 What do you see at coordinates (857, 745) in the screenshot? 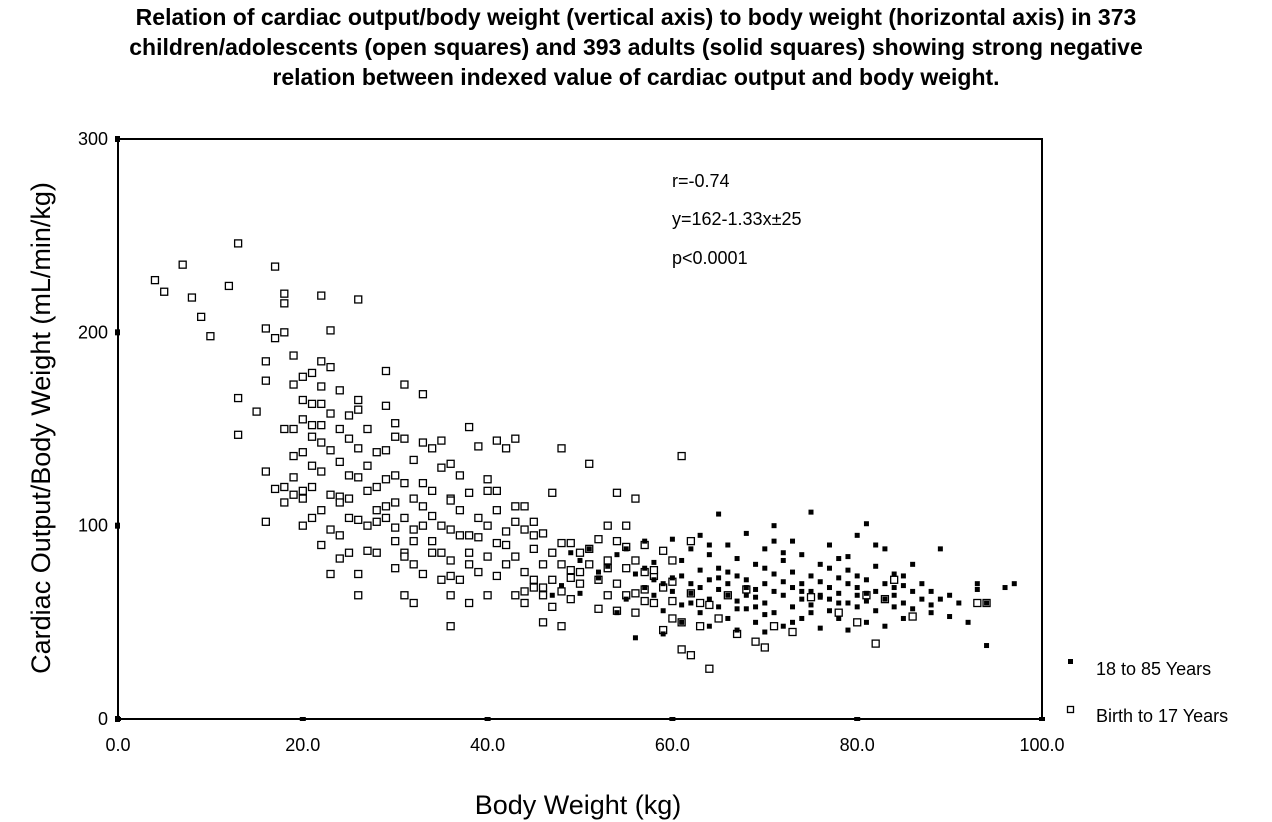
I see `x-tick-label: 80.0` at bounding box center [857, 745].